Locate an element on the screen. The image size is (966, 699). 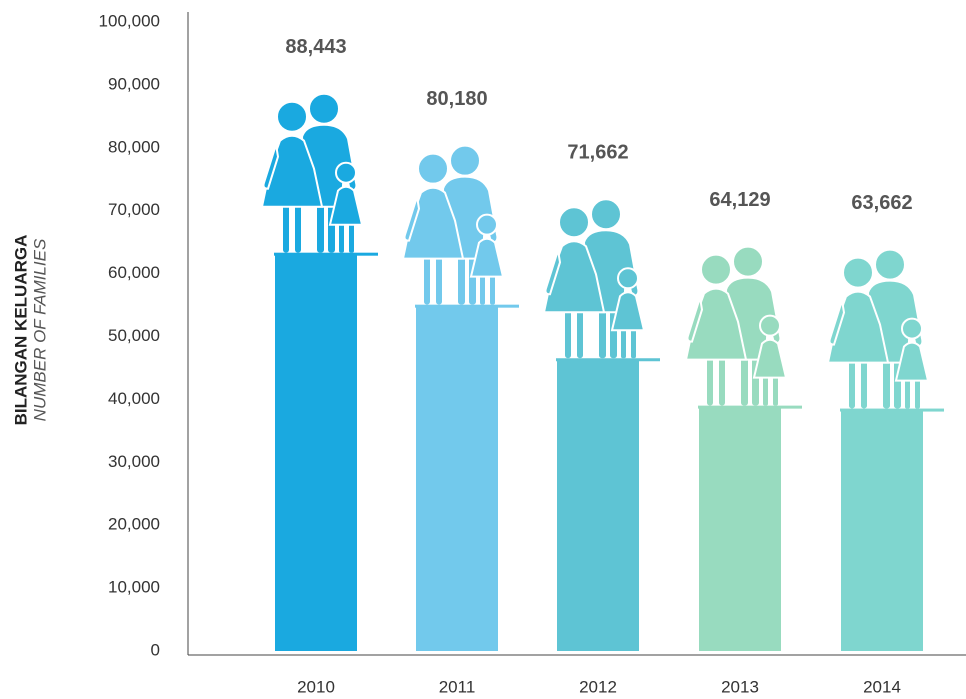
y-tick-label: 50,000 is located at coordinates (134, 335).